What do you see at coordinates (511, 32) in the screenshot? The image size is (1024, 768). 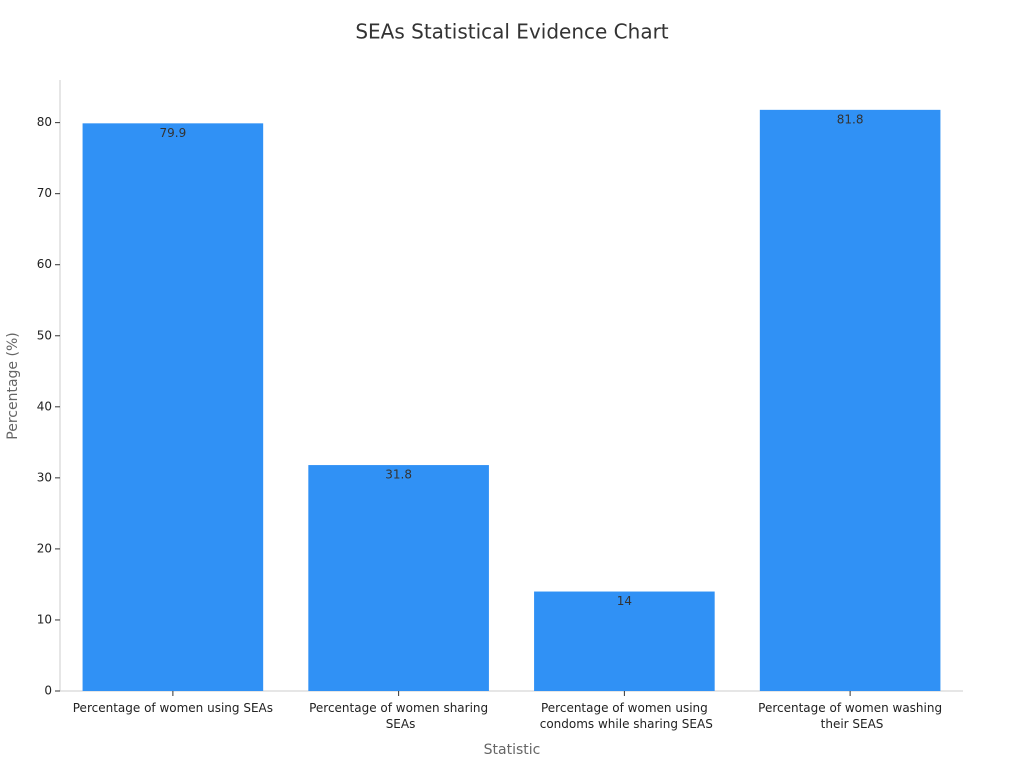 I see `chart-title: SEAs Statistical Evidence Chart` at bounding box center [511, 32].